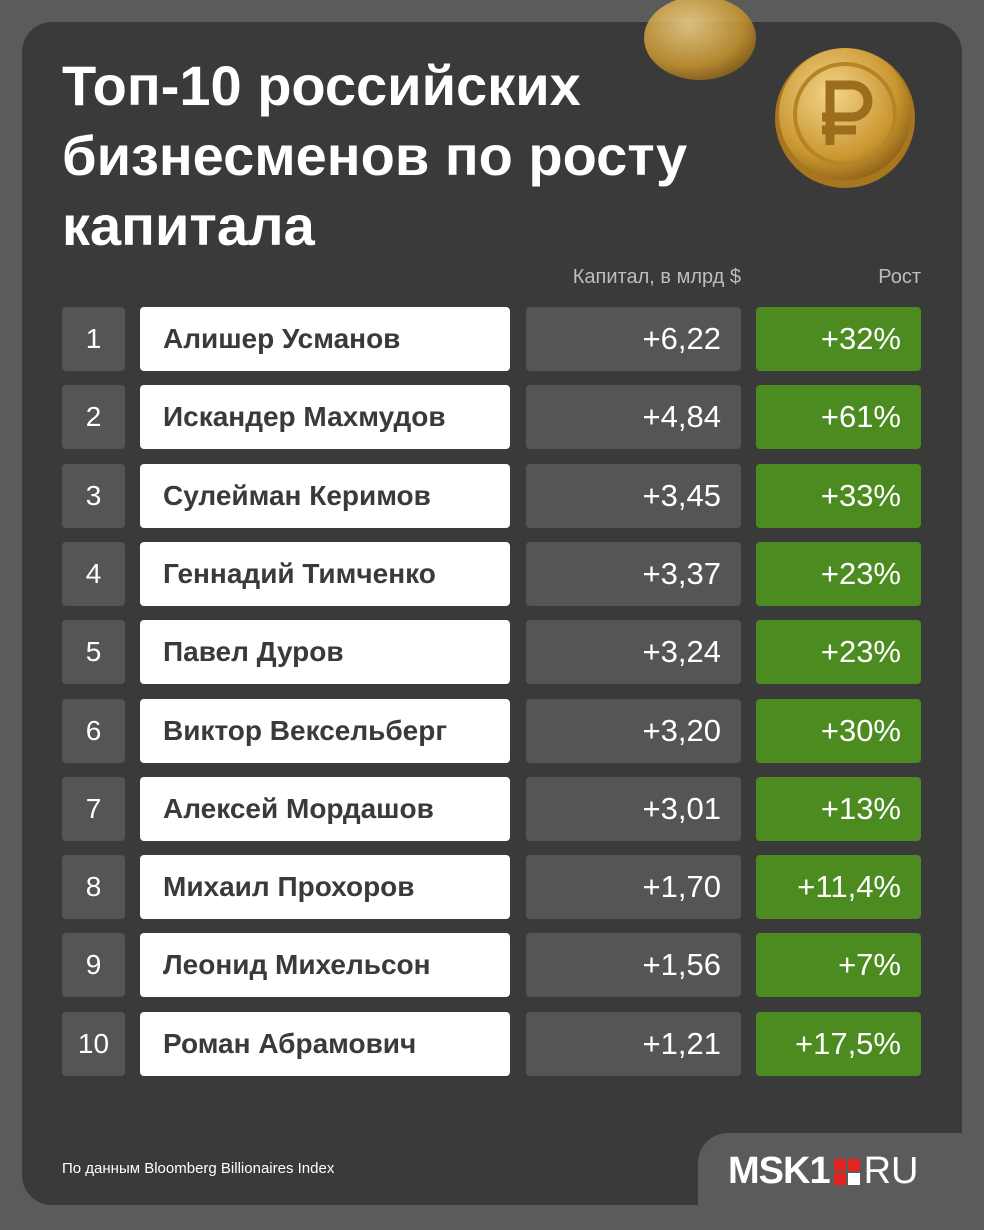  Describe the element at coordinates (93, 339) in the screenshot. I see `rank-cell: 1` at that location.